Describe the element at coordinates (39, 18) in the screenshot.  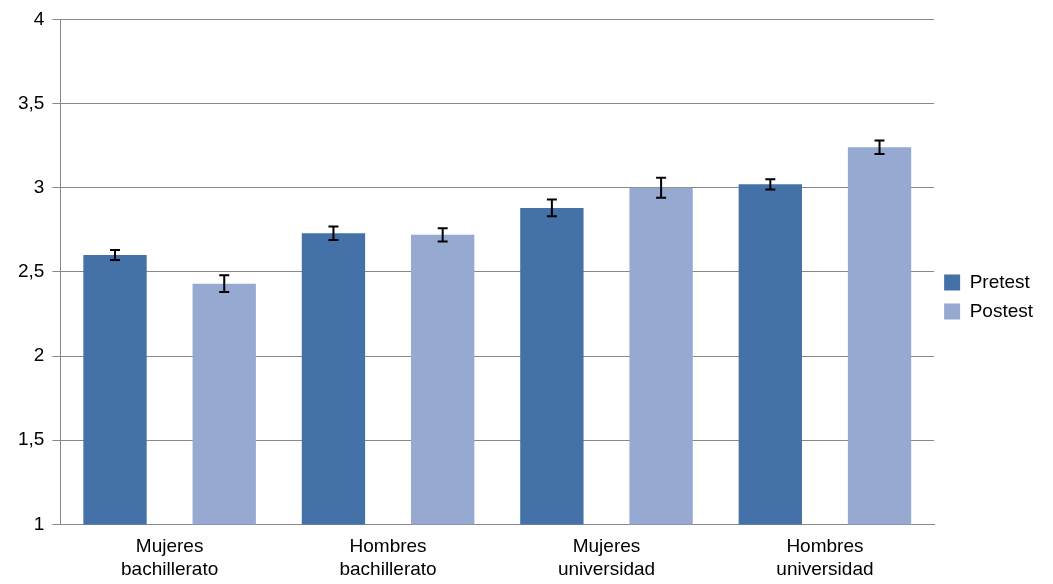
I see `y-tick-label: 4` at that location.